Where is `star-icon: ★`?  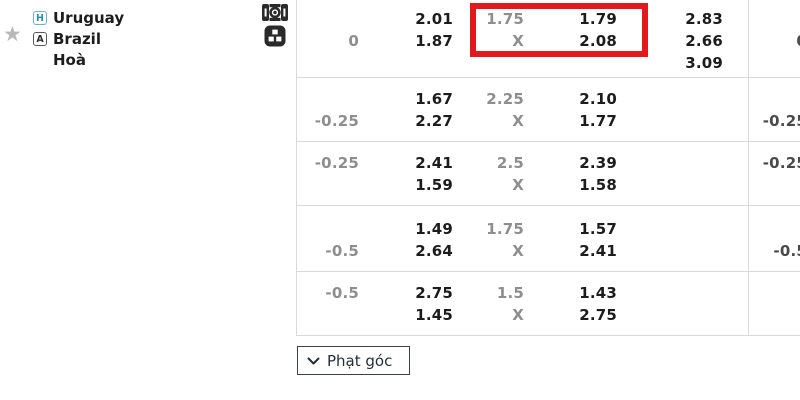 star-icon: ★ is located at coordinates (12, 34).